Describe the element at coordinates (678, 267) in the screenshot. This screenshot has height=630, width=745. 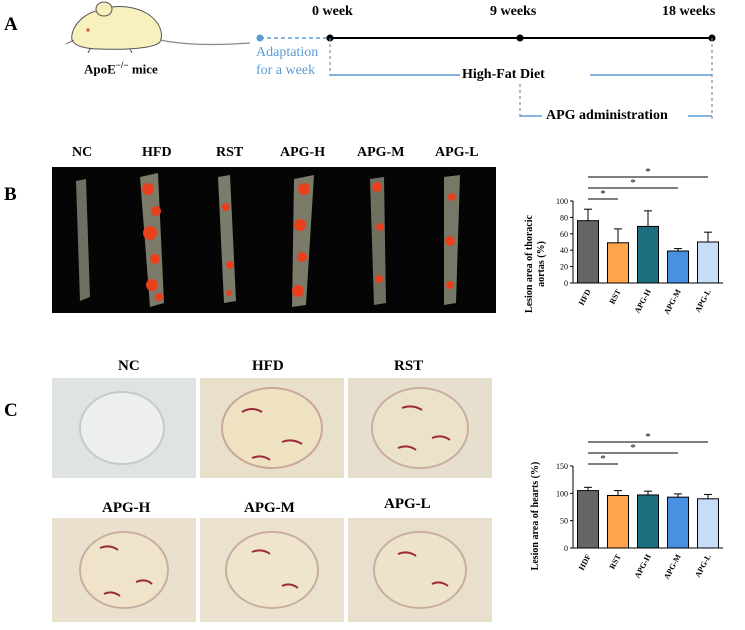
I see `chart-b-bar-apg-m` at that location.